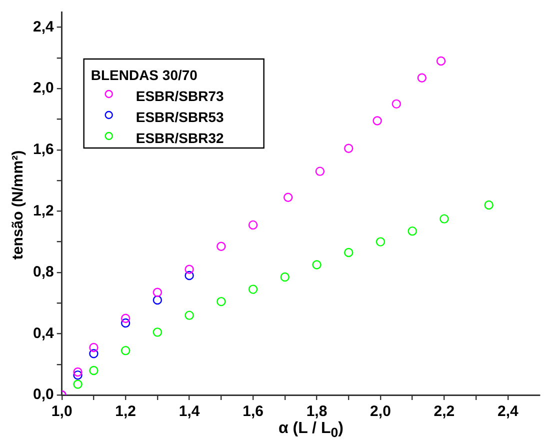 This screenshot has height=446, width=545. What do you see at coordinates (180, 116) in the screenshot?
I see `legend-label: ESBR/SBR53` at bounding box center [180, 116].